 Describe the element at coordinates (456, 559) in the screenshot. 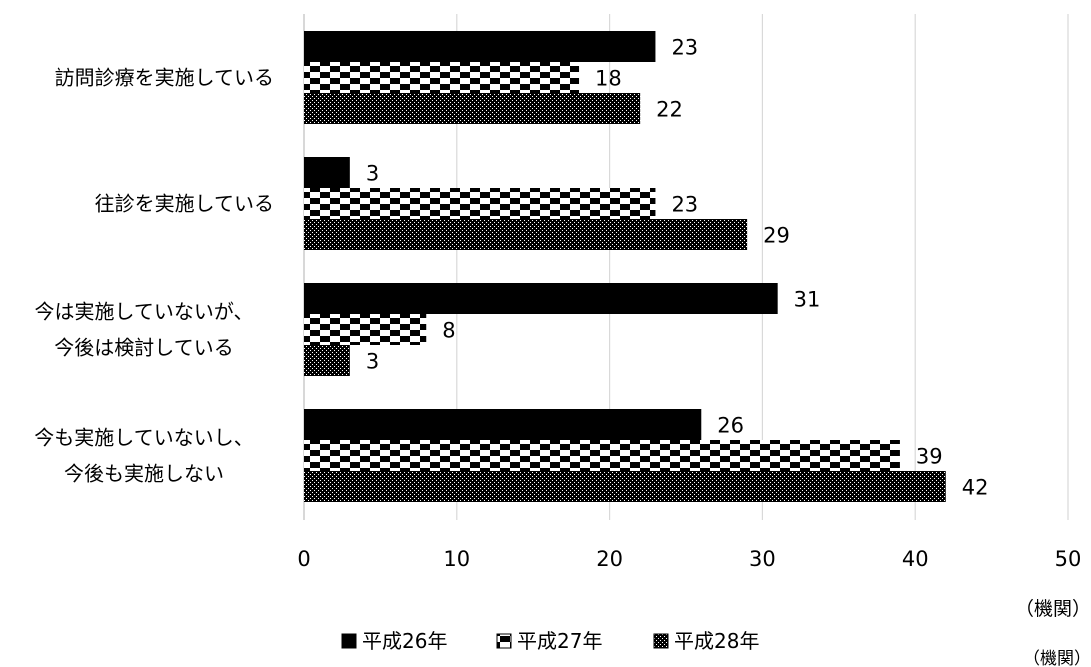

I see `x-tick-label: 10` at that location.